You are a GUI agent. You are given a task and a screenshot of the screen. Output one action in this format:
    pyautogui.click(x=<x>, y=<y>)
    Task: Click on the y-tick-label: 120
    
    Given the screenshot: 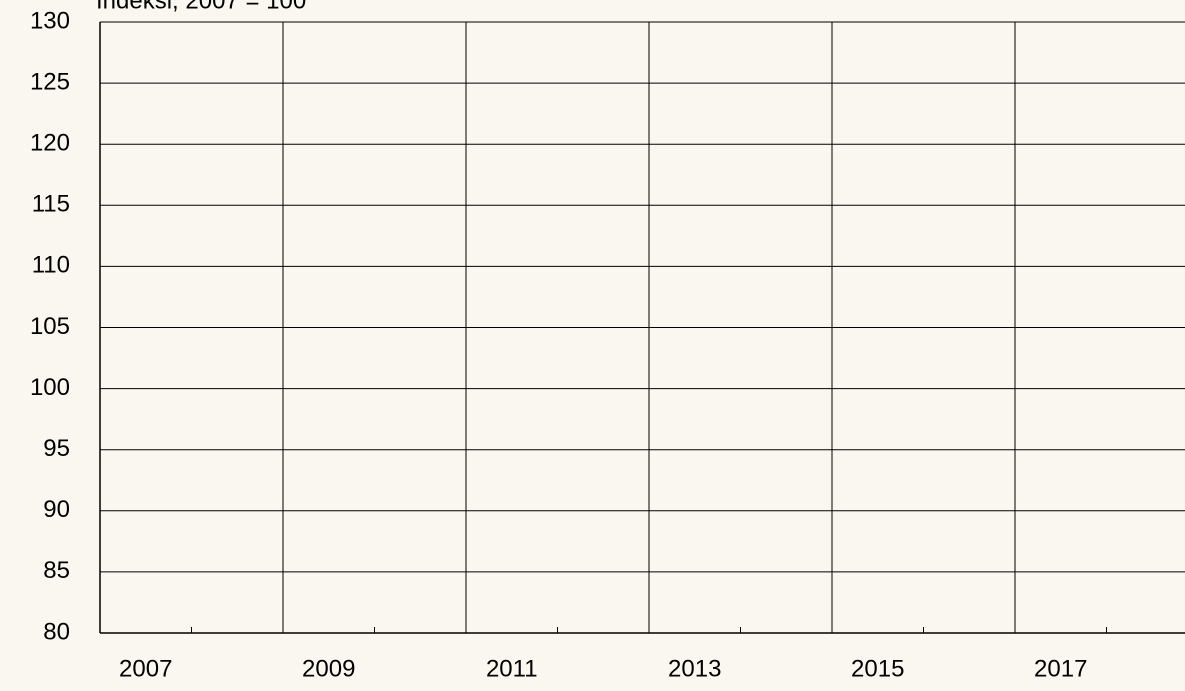 What is the action you would take?
    pyautogui.click(x=50, y=143)
    